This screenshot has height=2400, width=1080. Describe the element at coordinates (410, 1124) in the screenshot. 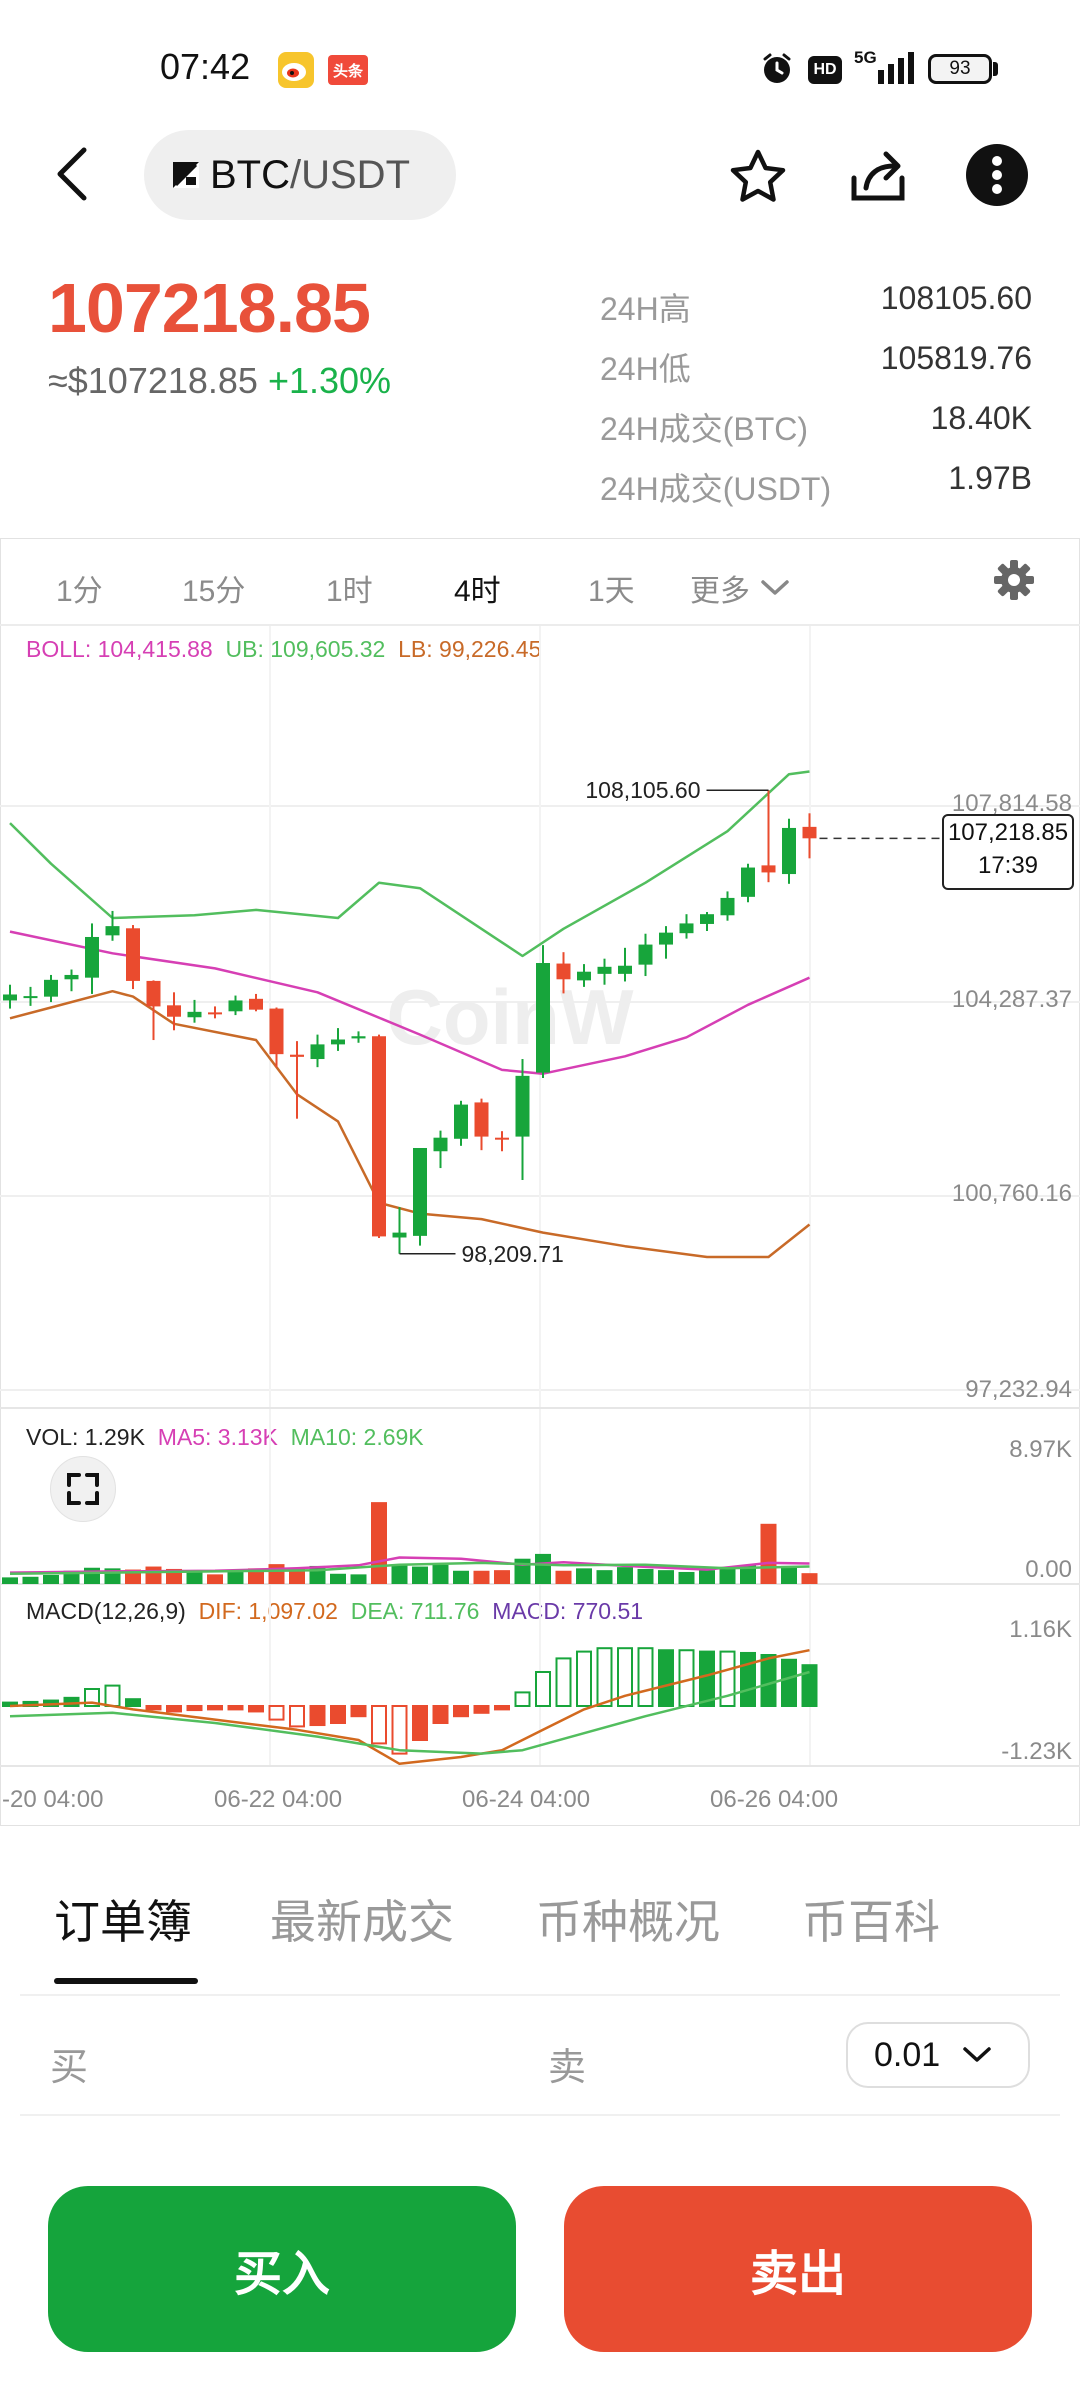

I see `boll-lower-line` at that location.